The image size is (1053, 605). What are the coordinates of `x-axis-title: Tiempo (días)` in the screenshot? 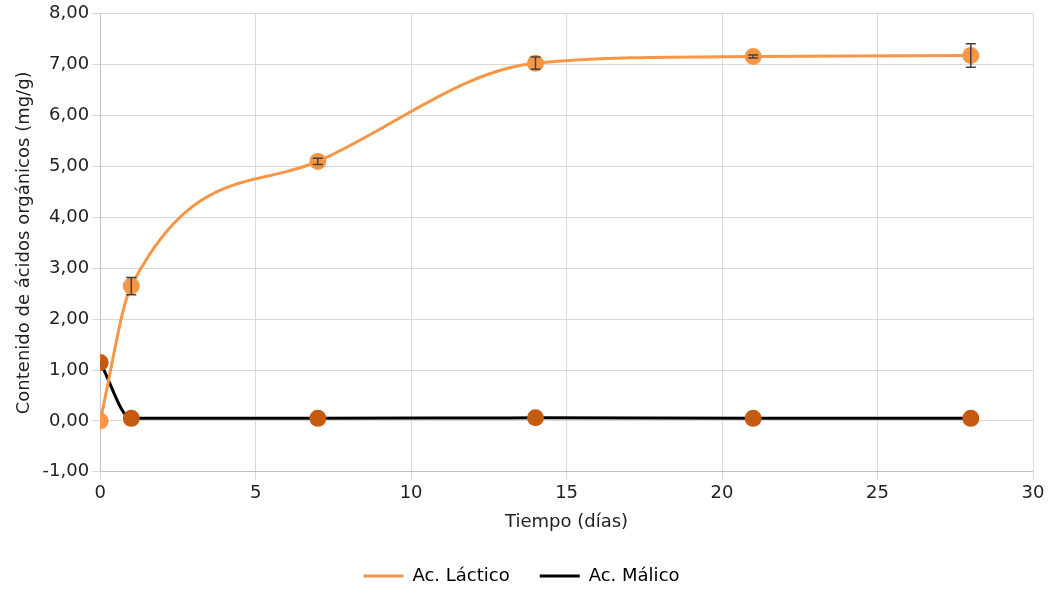 It's located at (566, 520).